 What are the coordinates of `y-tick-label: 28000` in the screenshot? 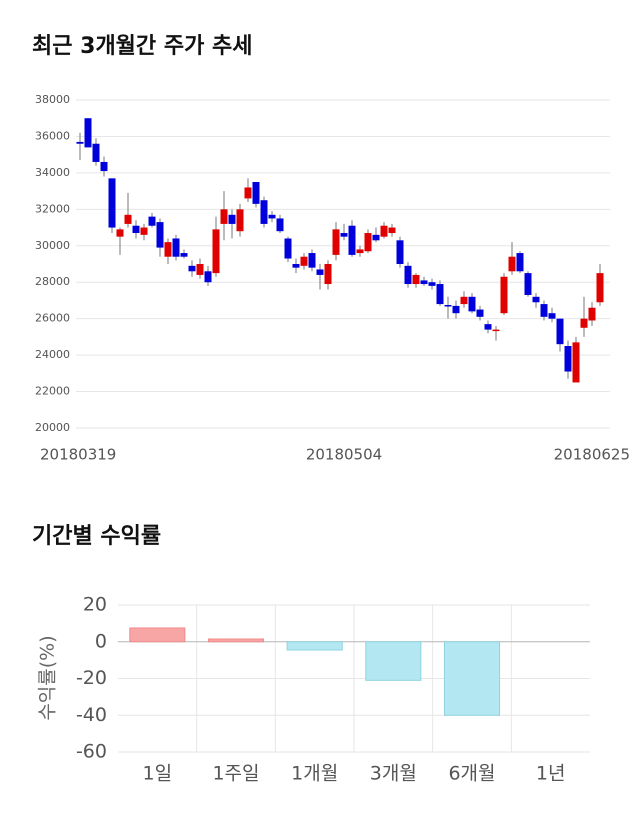 It's located at (52, 281).